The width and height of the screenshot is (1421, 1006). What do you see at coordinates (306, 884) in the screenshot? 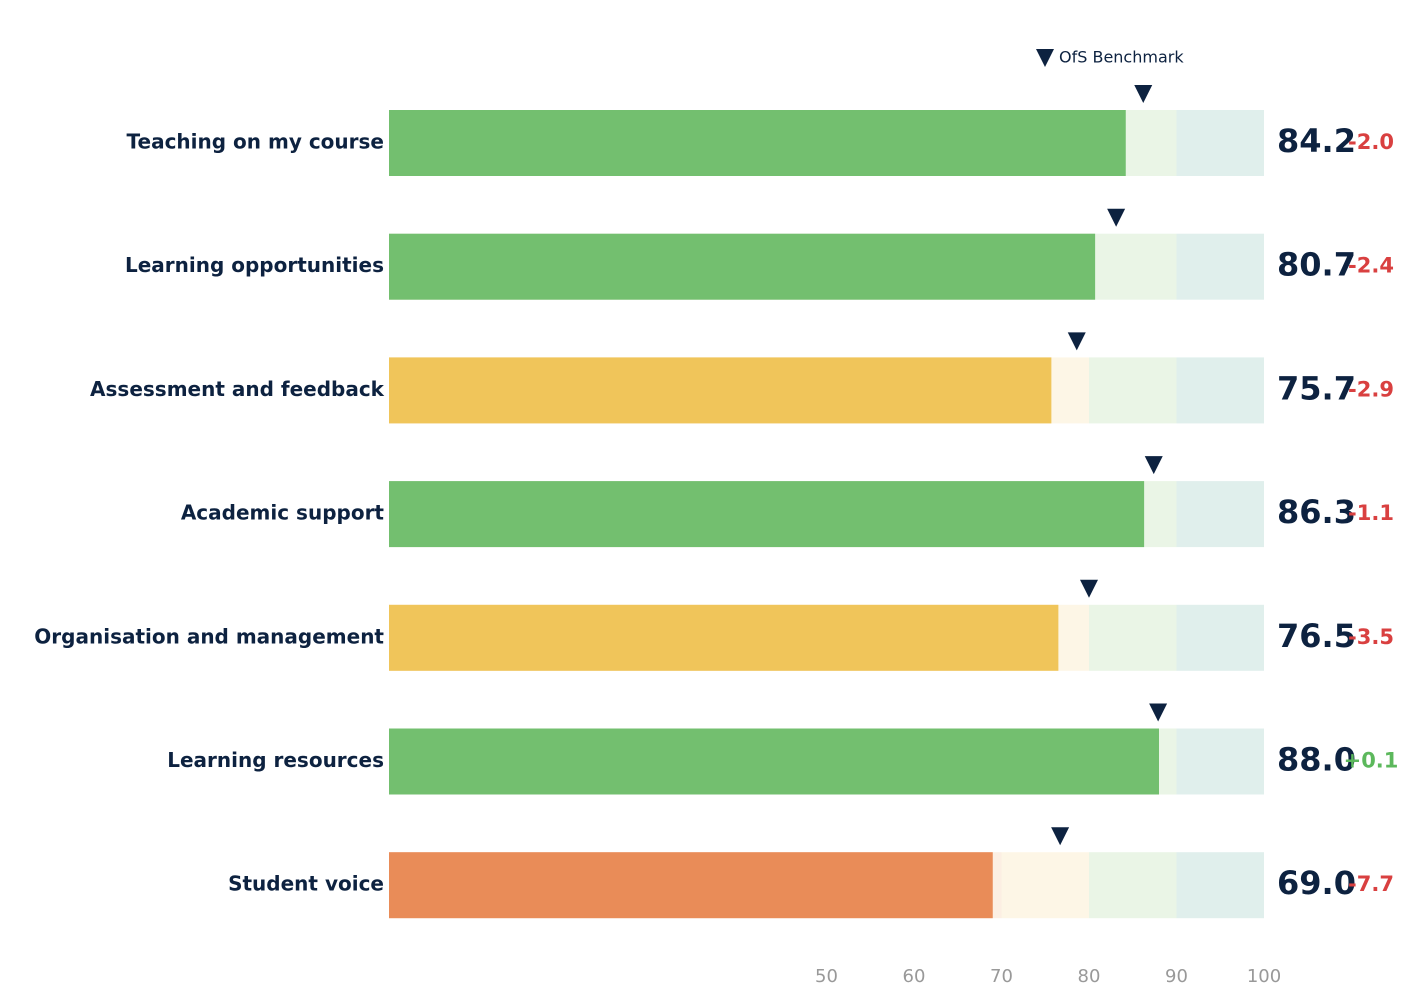
I see `category-label: Student voice` at bounding box center [306, 884].